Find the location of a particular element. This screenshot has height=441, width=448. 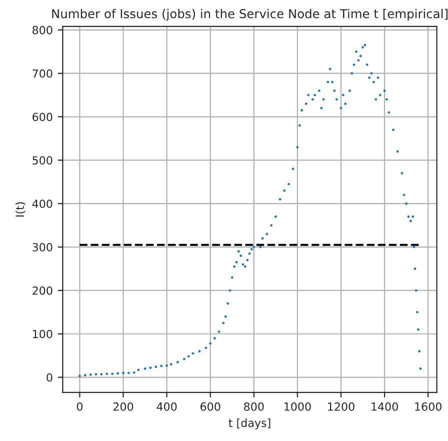

x-tick-label: 0 is located at coordinates (79, 406).